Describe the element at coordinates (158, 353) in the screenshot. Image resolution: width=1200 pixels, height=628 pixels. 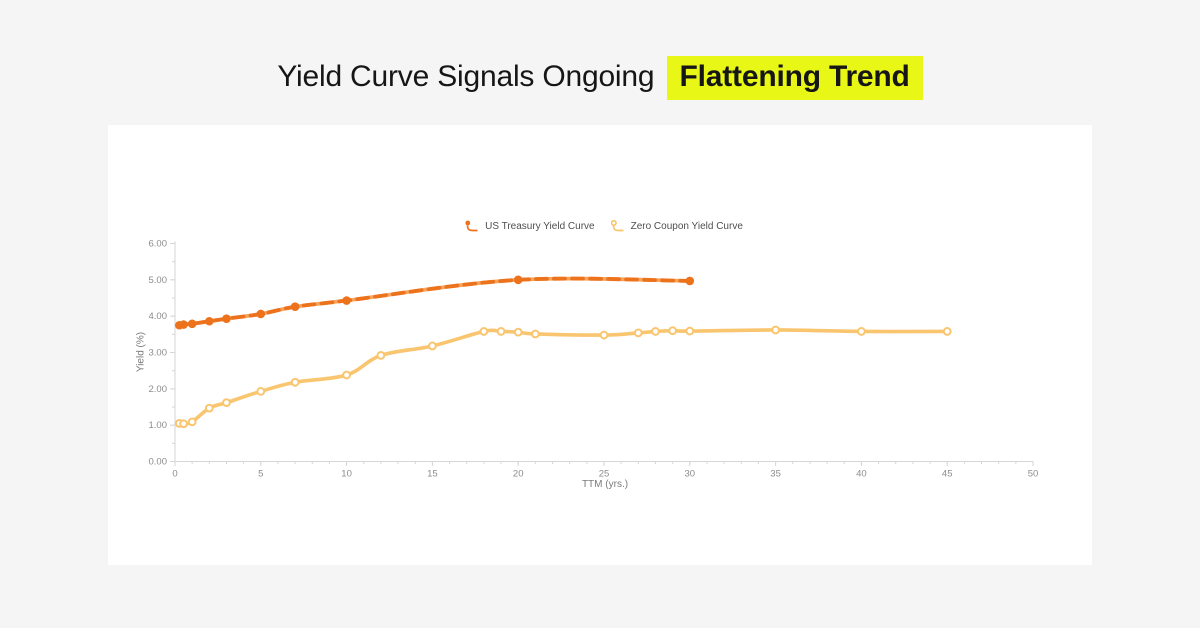
I see `svg-text: 3.00` at that location.